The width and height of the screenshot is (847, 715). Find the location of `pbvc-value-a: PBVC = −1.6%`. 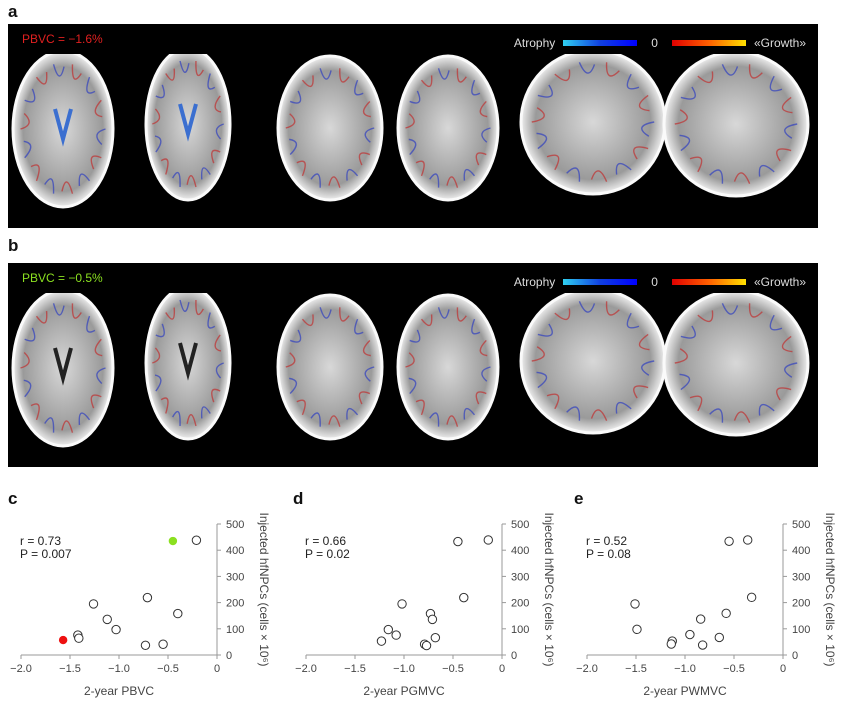

pbvc-value-a: PBVC = −1.6% is located at coordinates (62, 39).